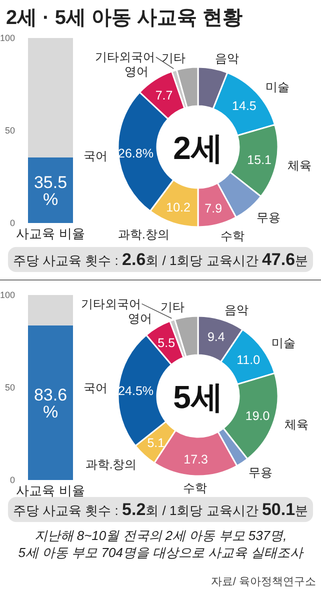 The width and height of the screenshot is (321, 599). Describe the element at coordinates (244, 105) in the screenshot. I see `data-label: 14.5` at that location.